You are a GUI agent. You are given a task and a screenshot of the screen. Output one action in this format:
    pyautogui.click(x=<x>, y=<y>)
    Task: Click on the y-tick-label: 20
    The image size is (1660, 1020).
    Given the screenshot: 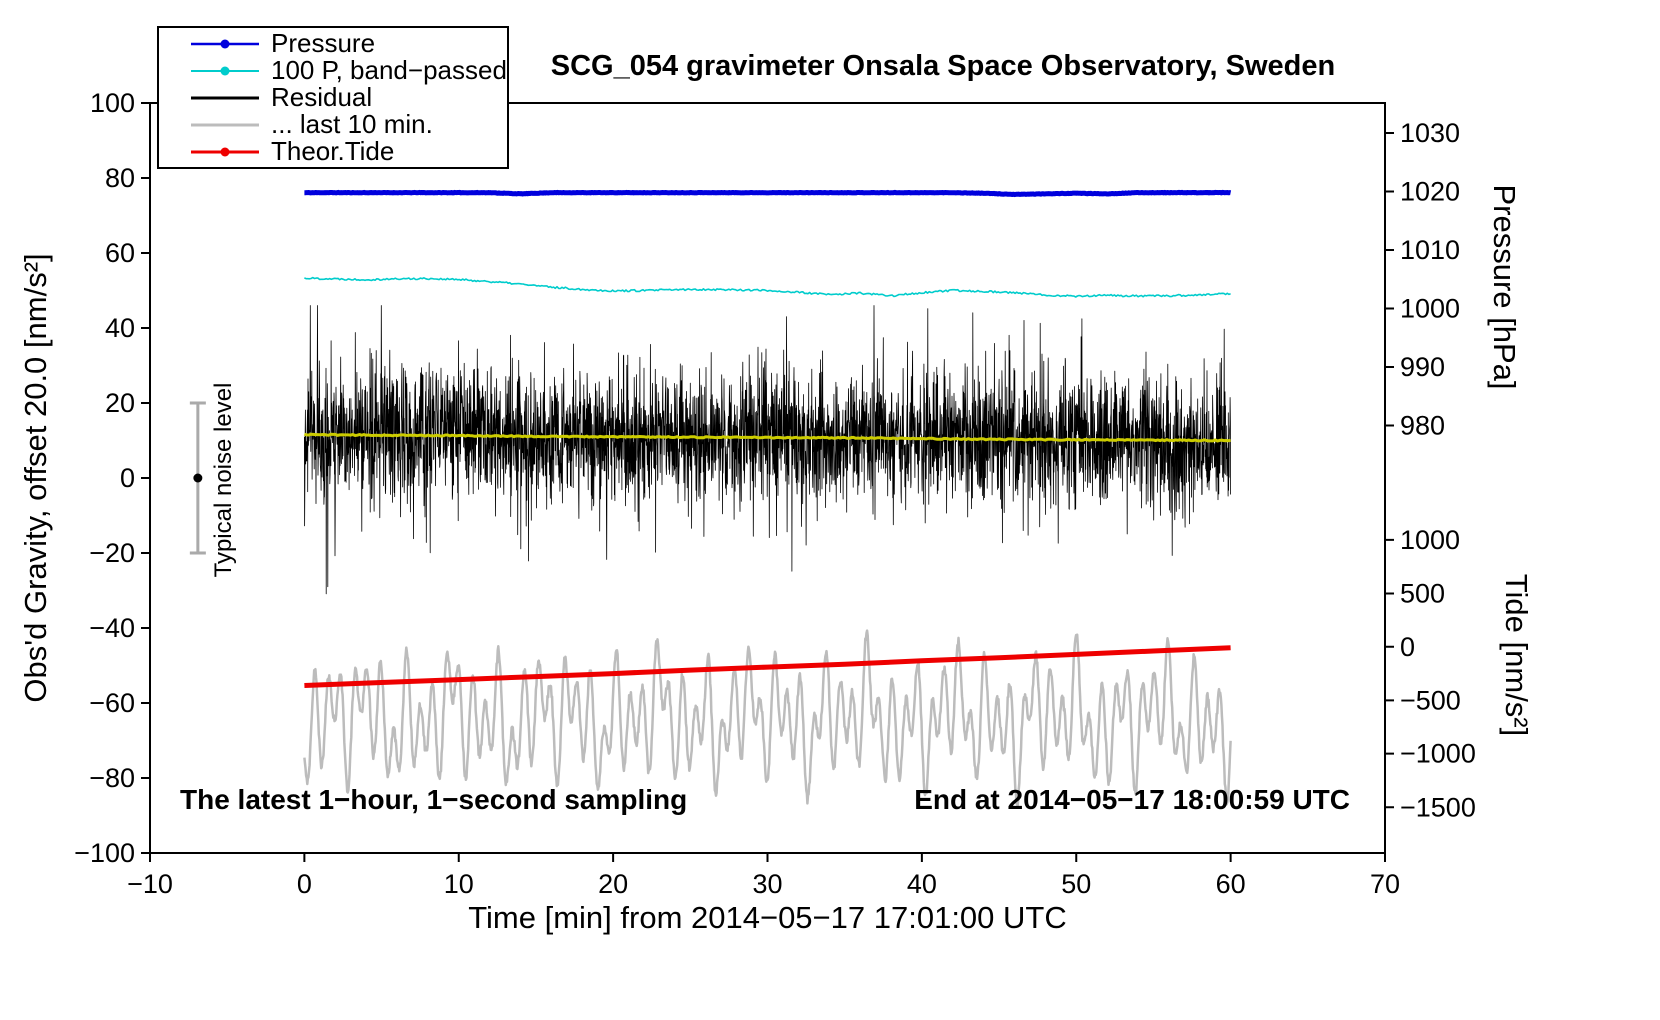 What is the action you would take?
    pyautogui.click(x=120, y=403)
    